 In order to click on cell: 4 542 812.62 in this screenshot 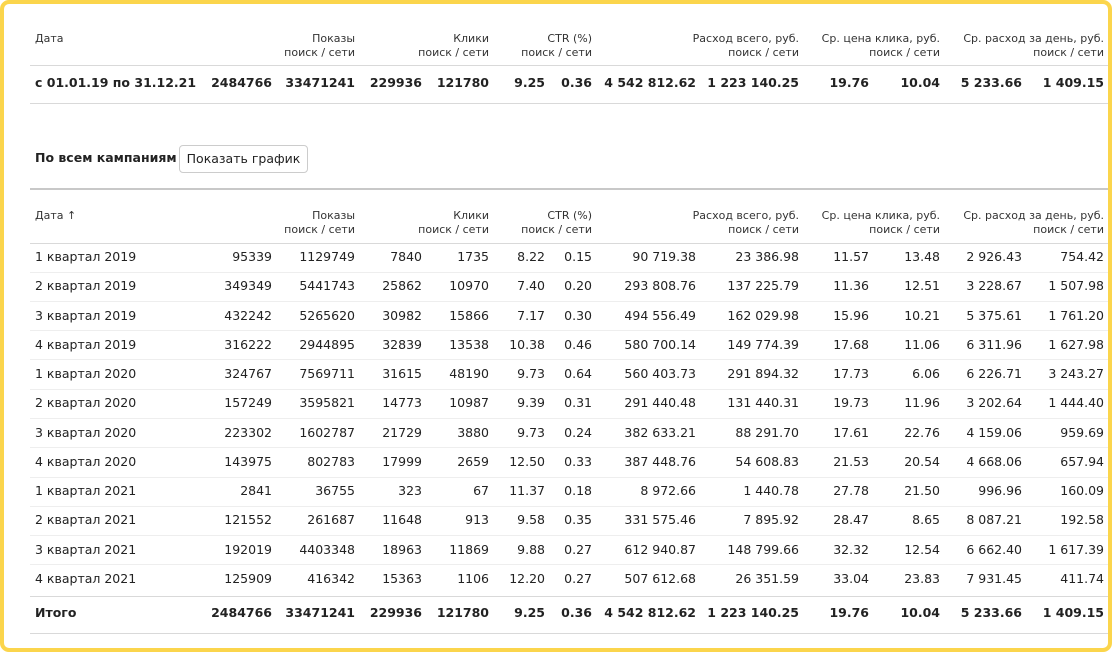, I will do `click(650, 613)`.